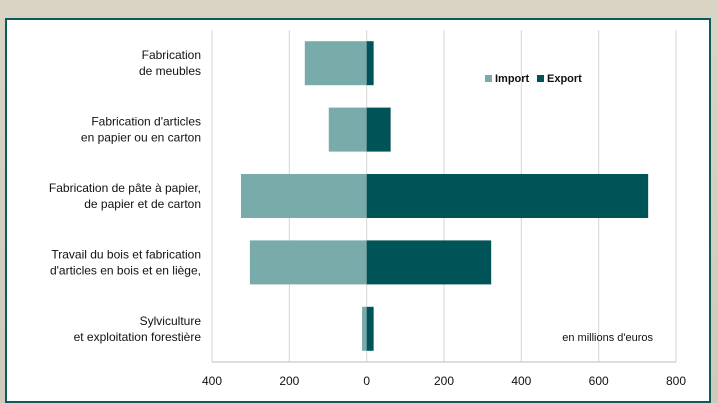  I want to click on category-label-0: Fabrication de meubles, so click(170, 63).